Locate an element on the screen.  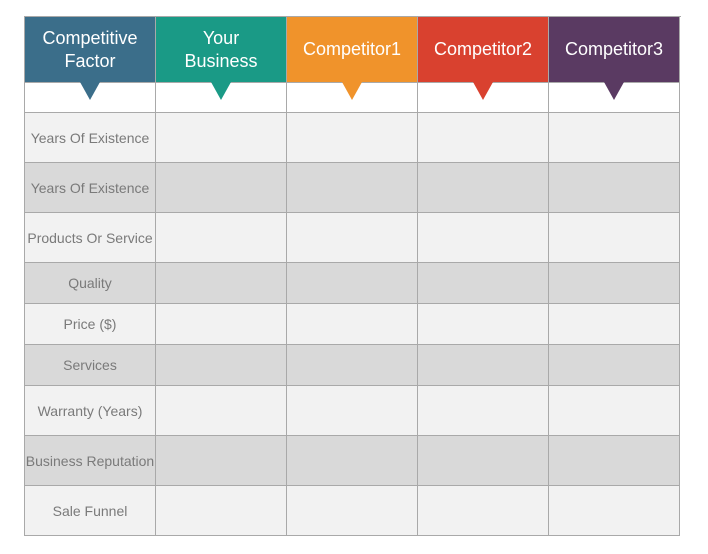
table-row: Sale Funnel is located at coordinates (353, 511).